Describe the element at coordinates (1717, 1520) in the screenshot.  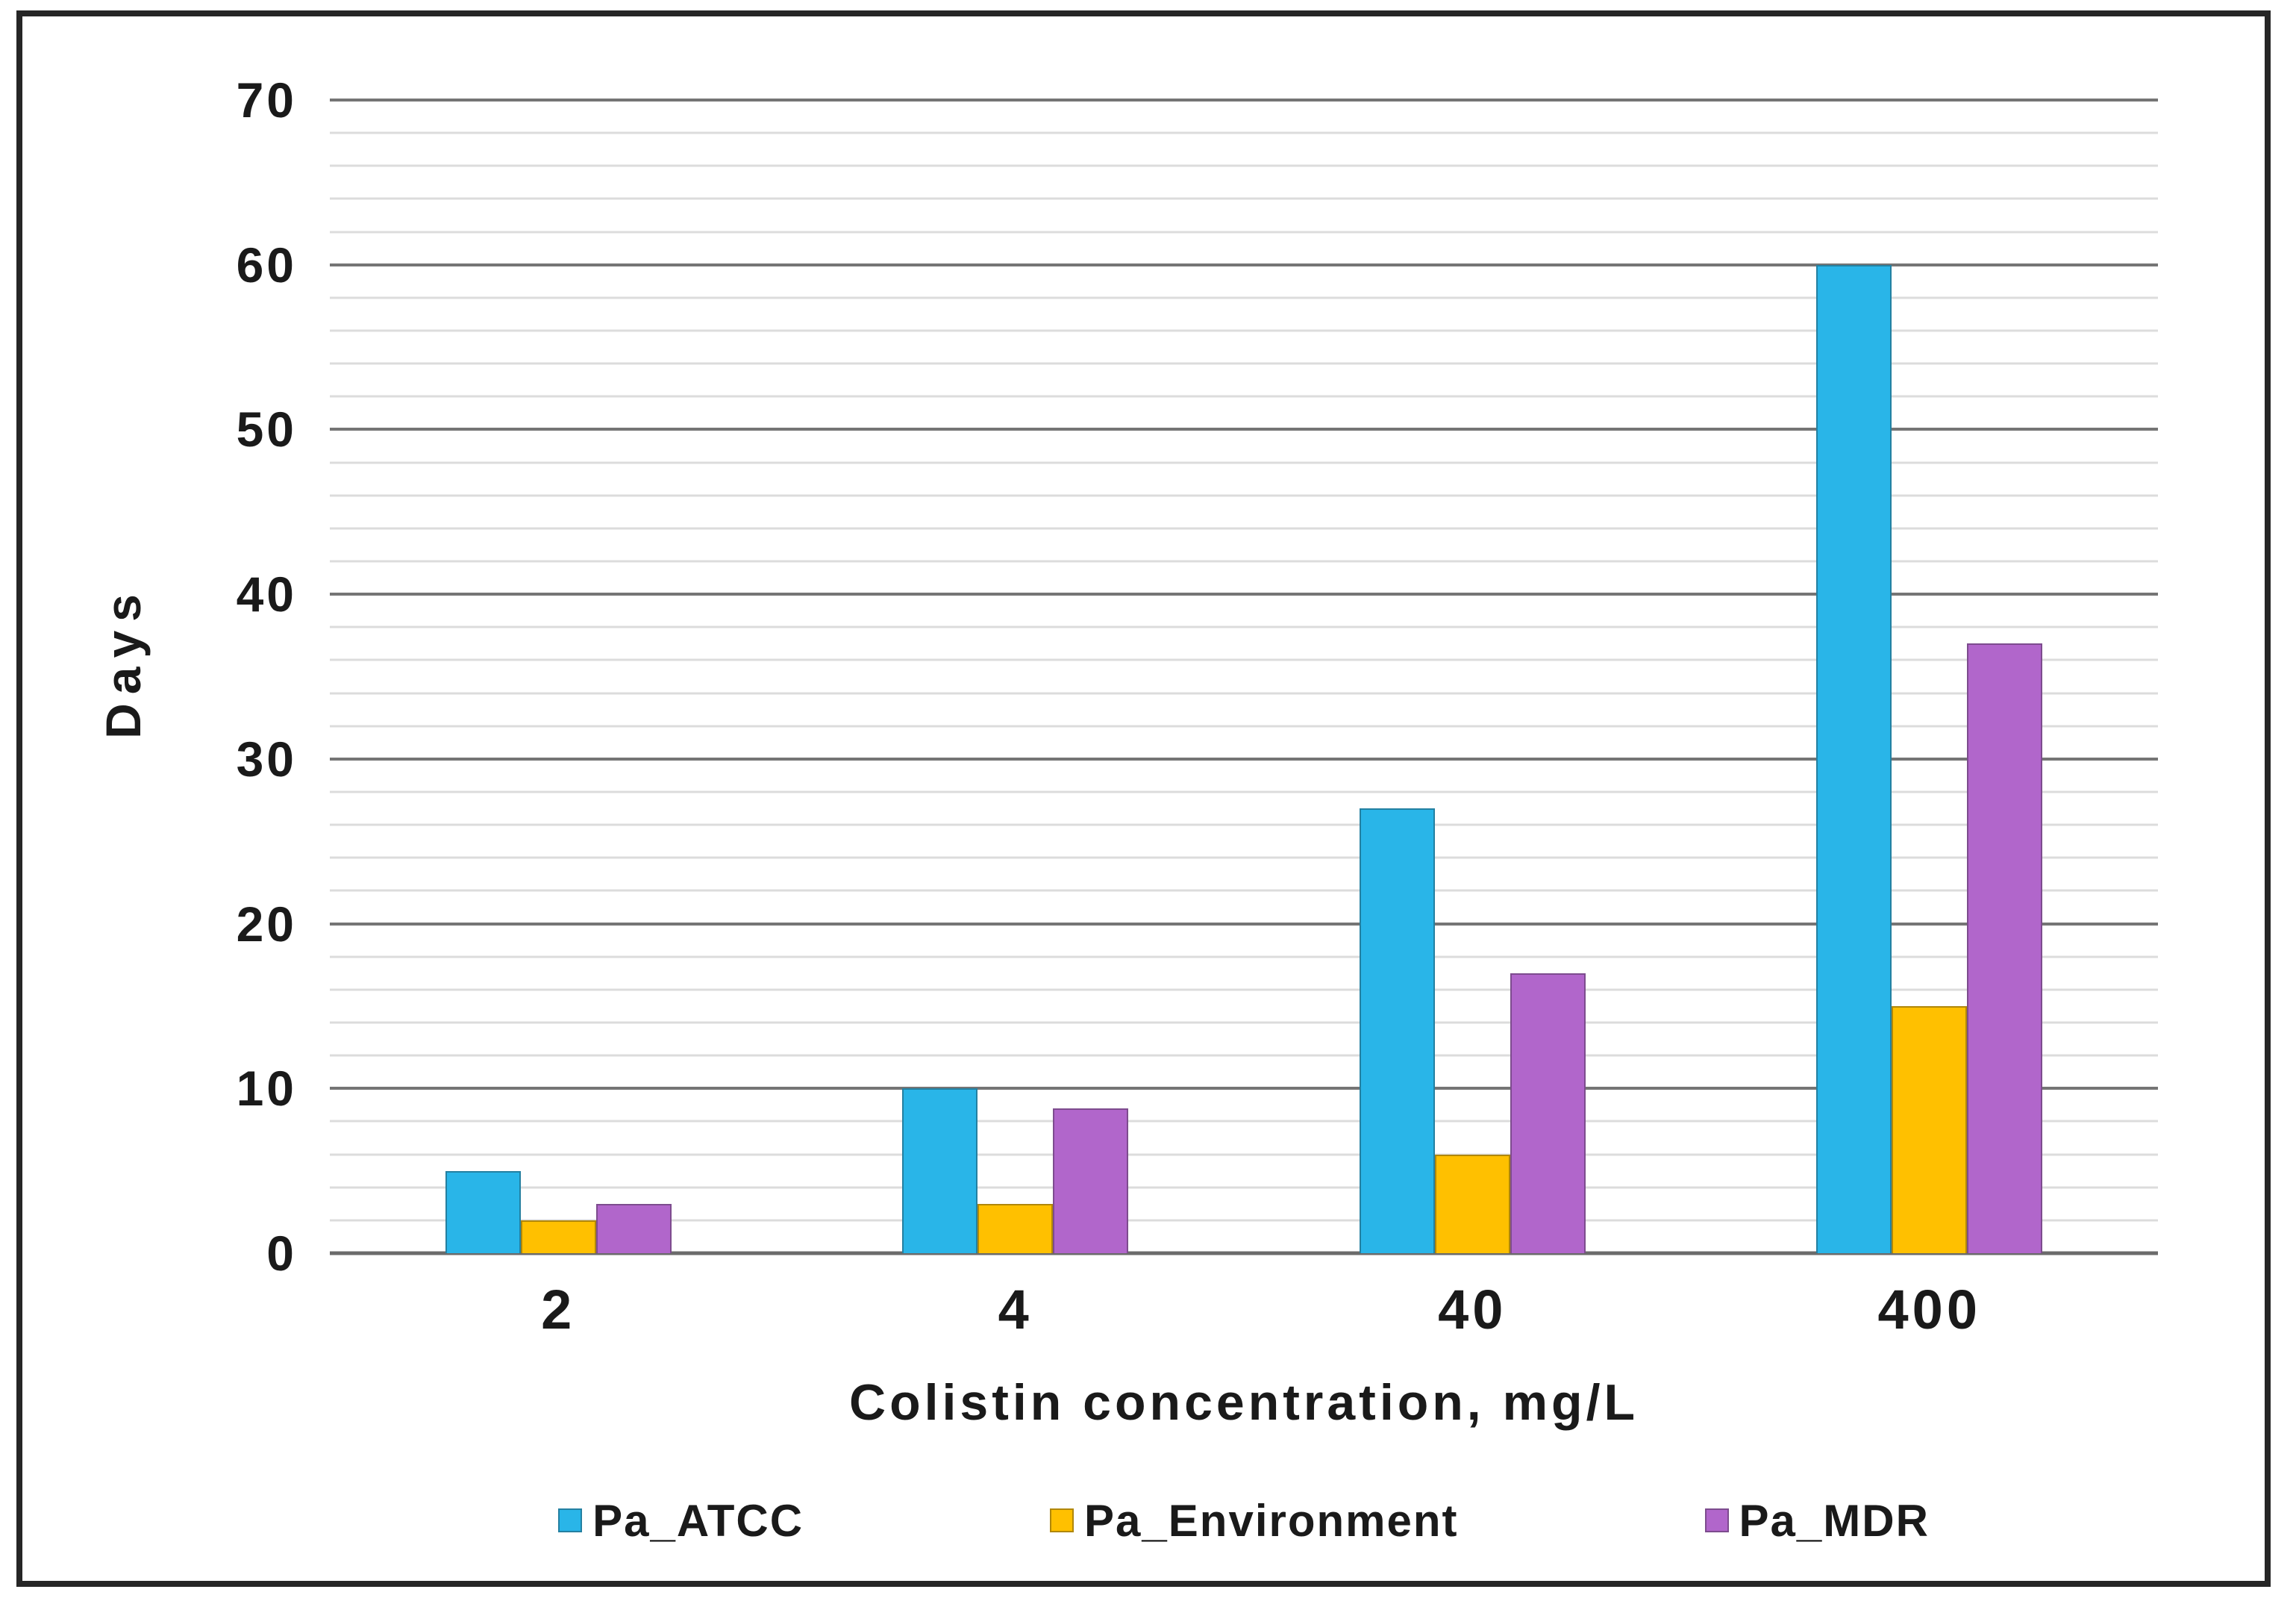
I see `legend-marker-pa-mdr-icon` at that location.